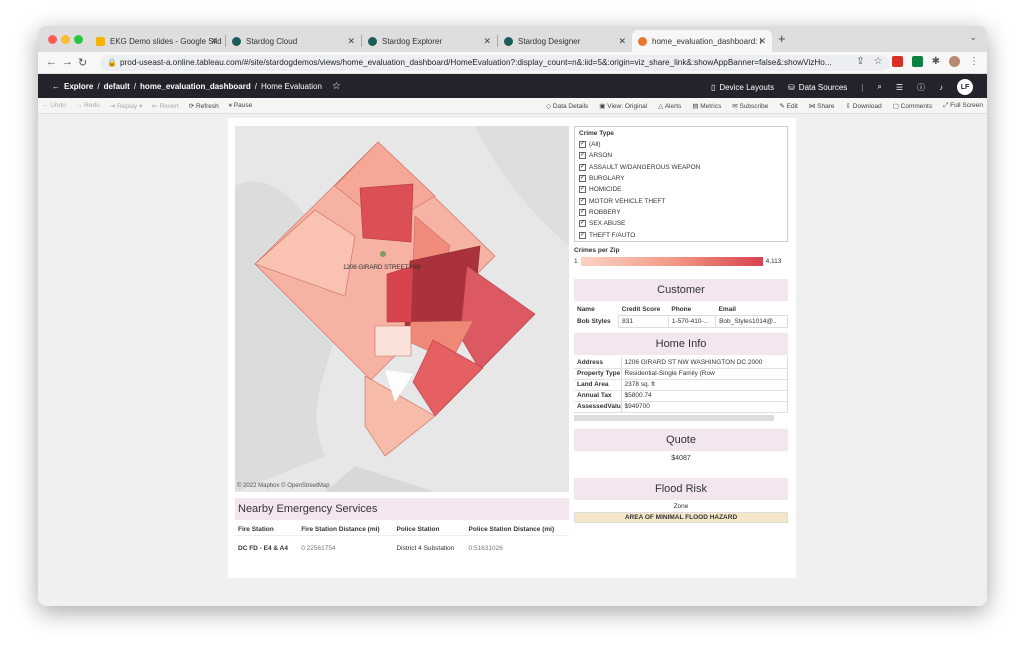 This screenshot has width=1024, height=655. What do you see at coordinates (590, 145) in the screenshot?
I see `filter-option: ✓ (All)` at bounding box center [590, 145].